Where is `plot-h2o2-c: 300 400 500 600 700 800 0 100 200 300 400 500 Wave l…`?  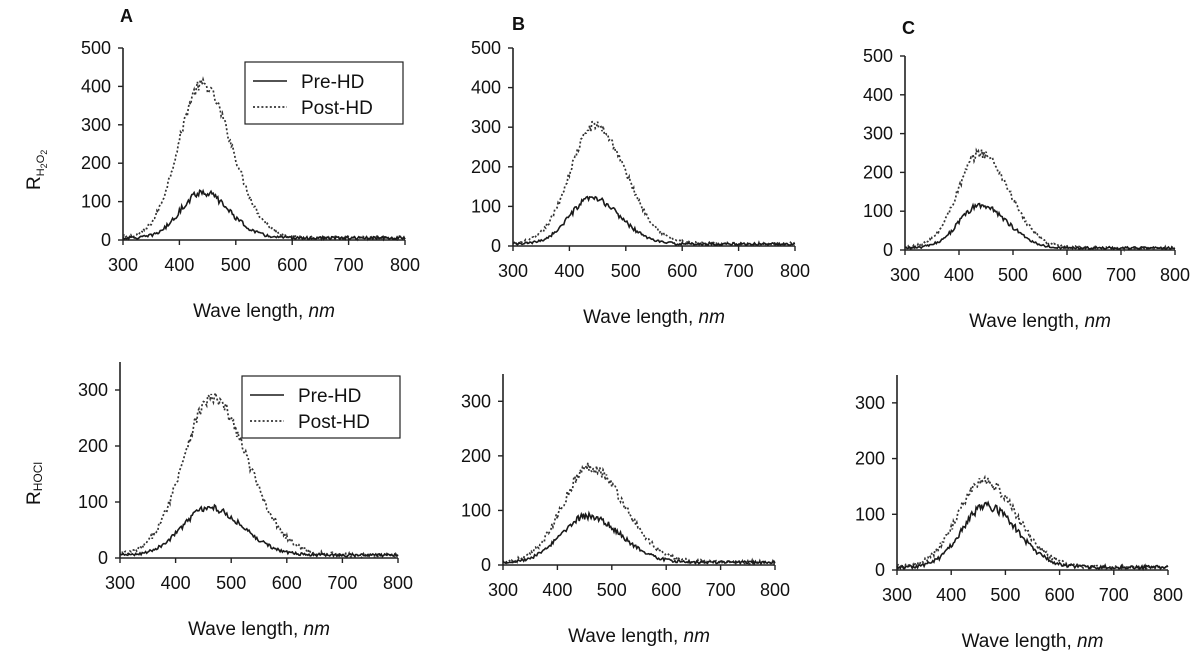
plot-h2o2-c: 300 400 500 600 700 800 0 100 200 300 400 500 Wave l… is located at coordinates (1026, 189).